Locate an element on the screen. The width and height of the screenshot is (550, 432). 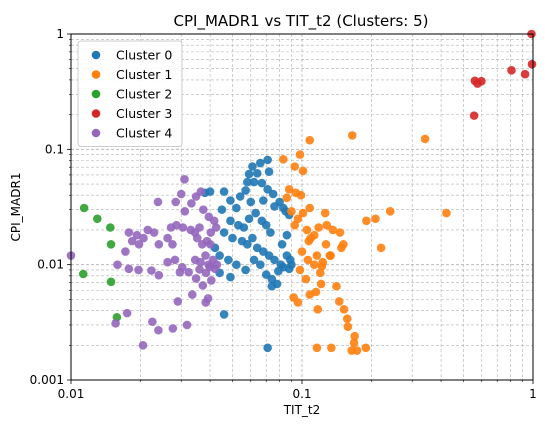
y-tick-label: 0.1 is located at coordinates (54, 149).